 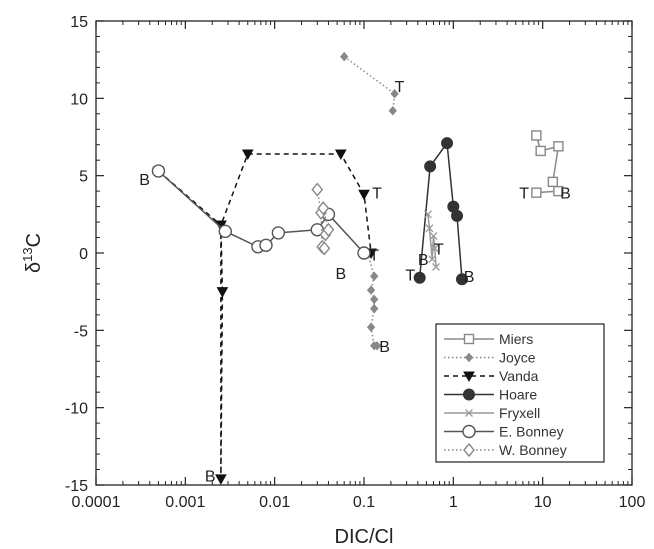 What do you see at coordinates (32, 253) in the screenshot?
I see `y-axis-title: δ13C` at bounding box center [32, 253].